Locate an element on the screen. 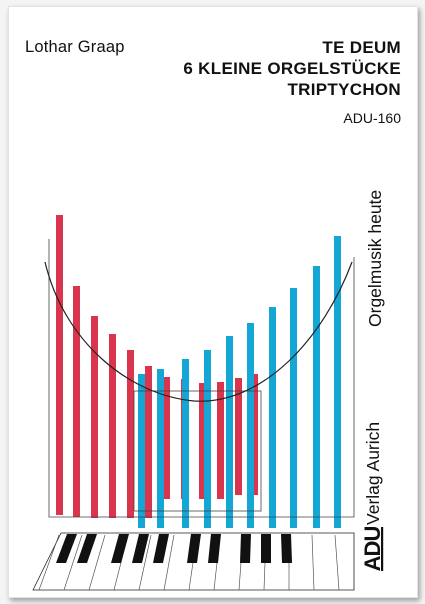  publisher-label: Verlag Aurich is located at coordinates (373, 473).